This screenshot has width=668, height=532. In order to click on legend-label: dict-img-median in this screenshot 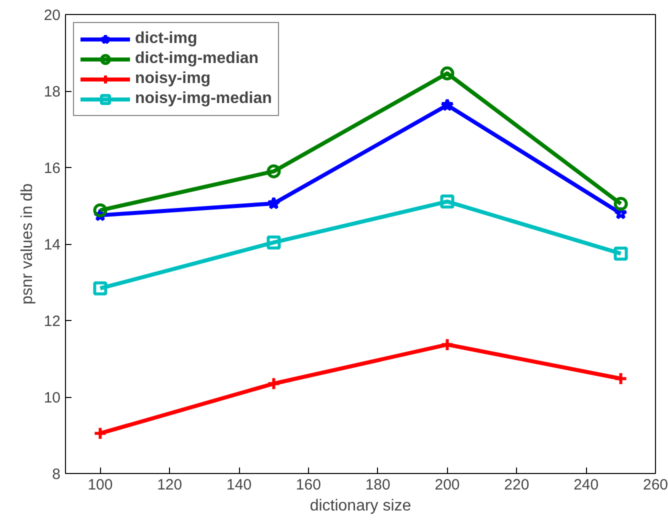, I will do `click(197, 59)`.